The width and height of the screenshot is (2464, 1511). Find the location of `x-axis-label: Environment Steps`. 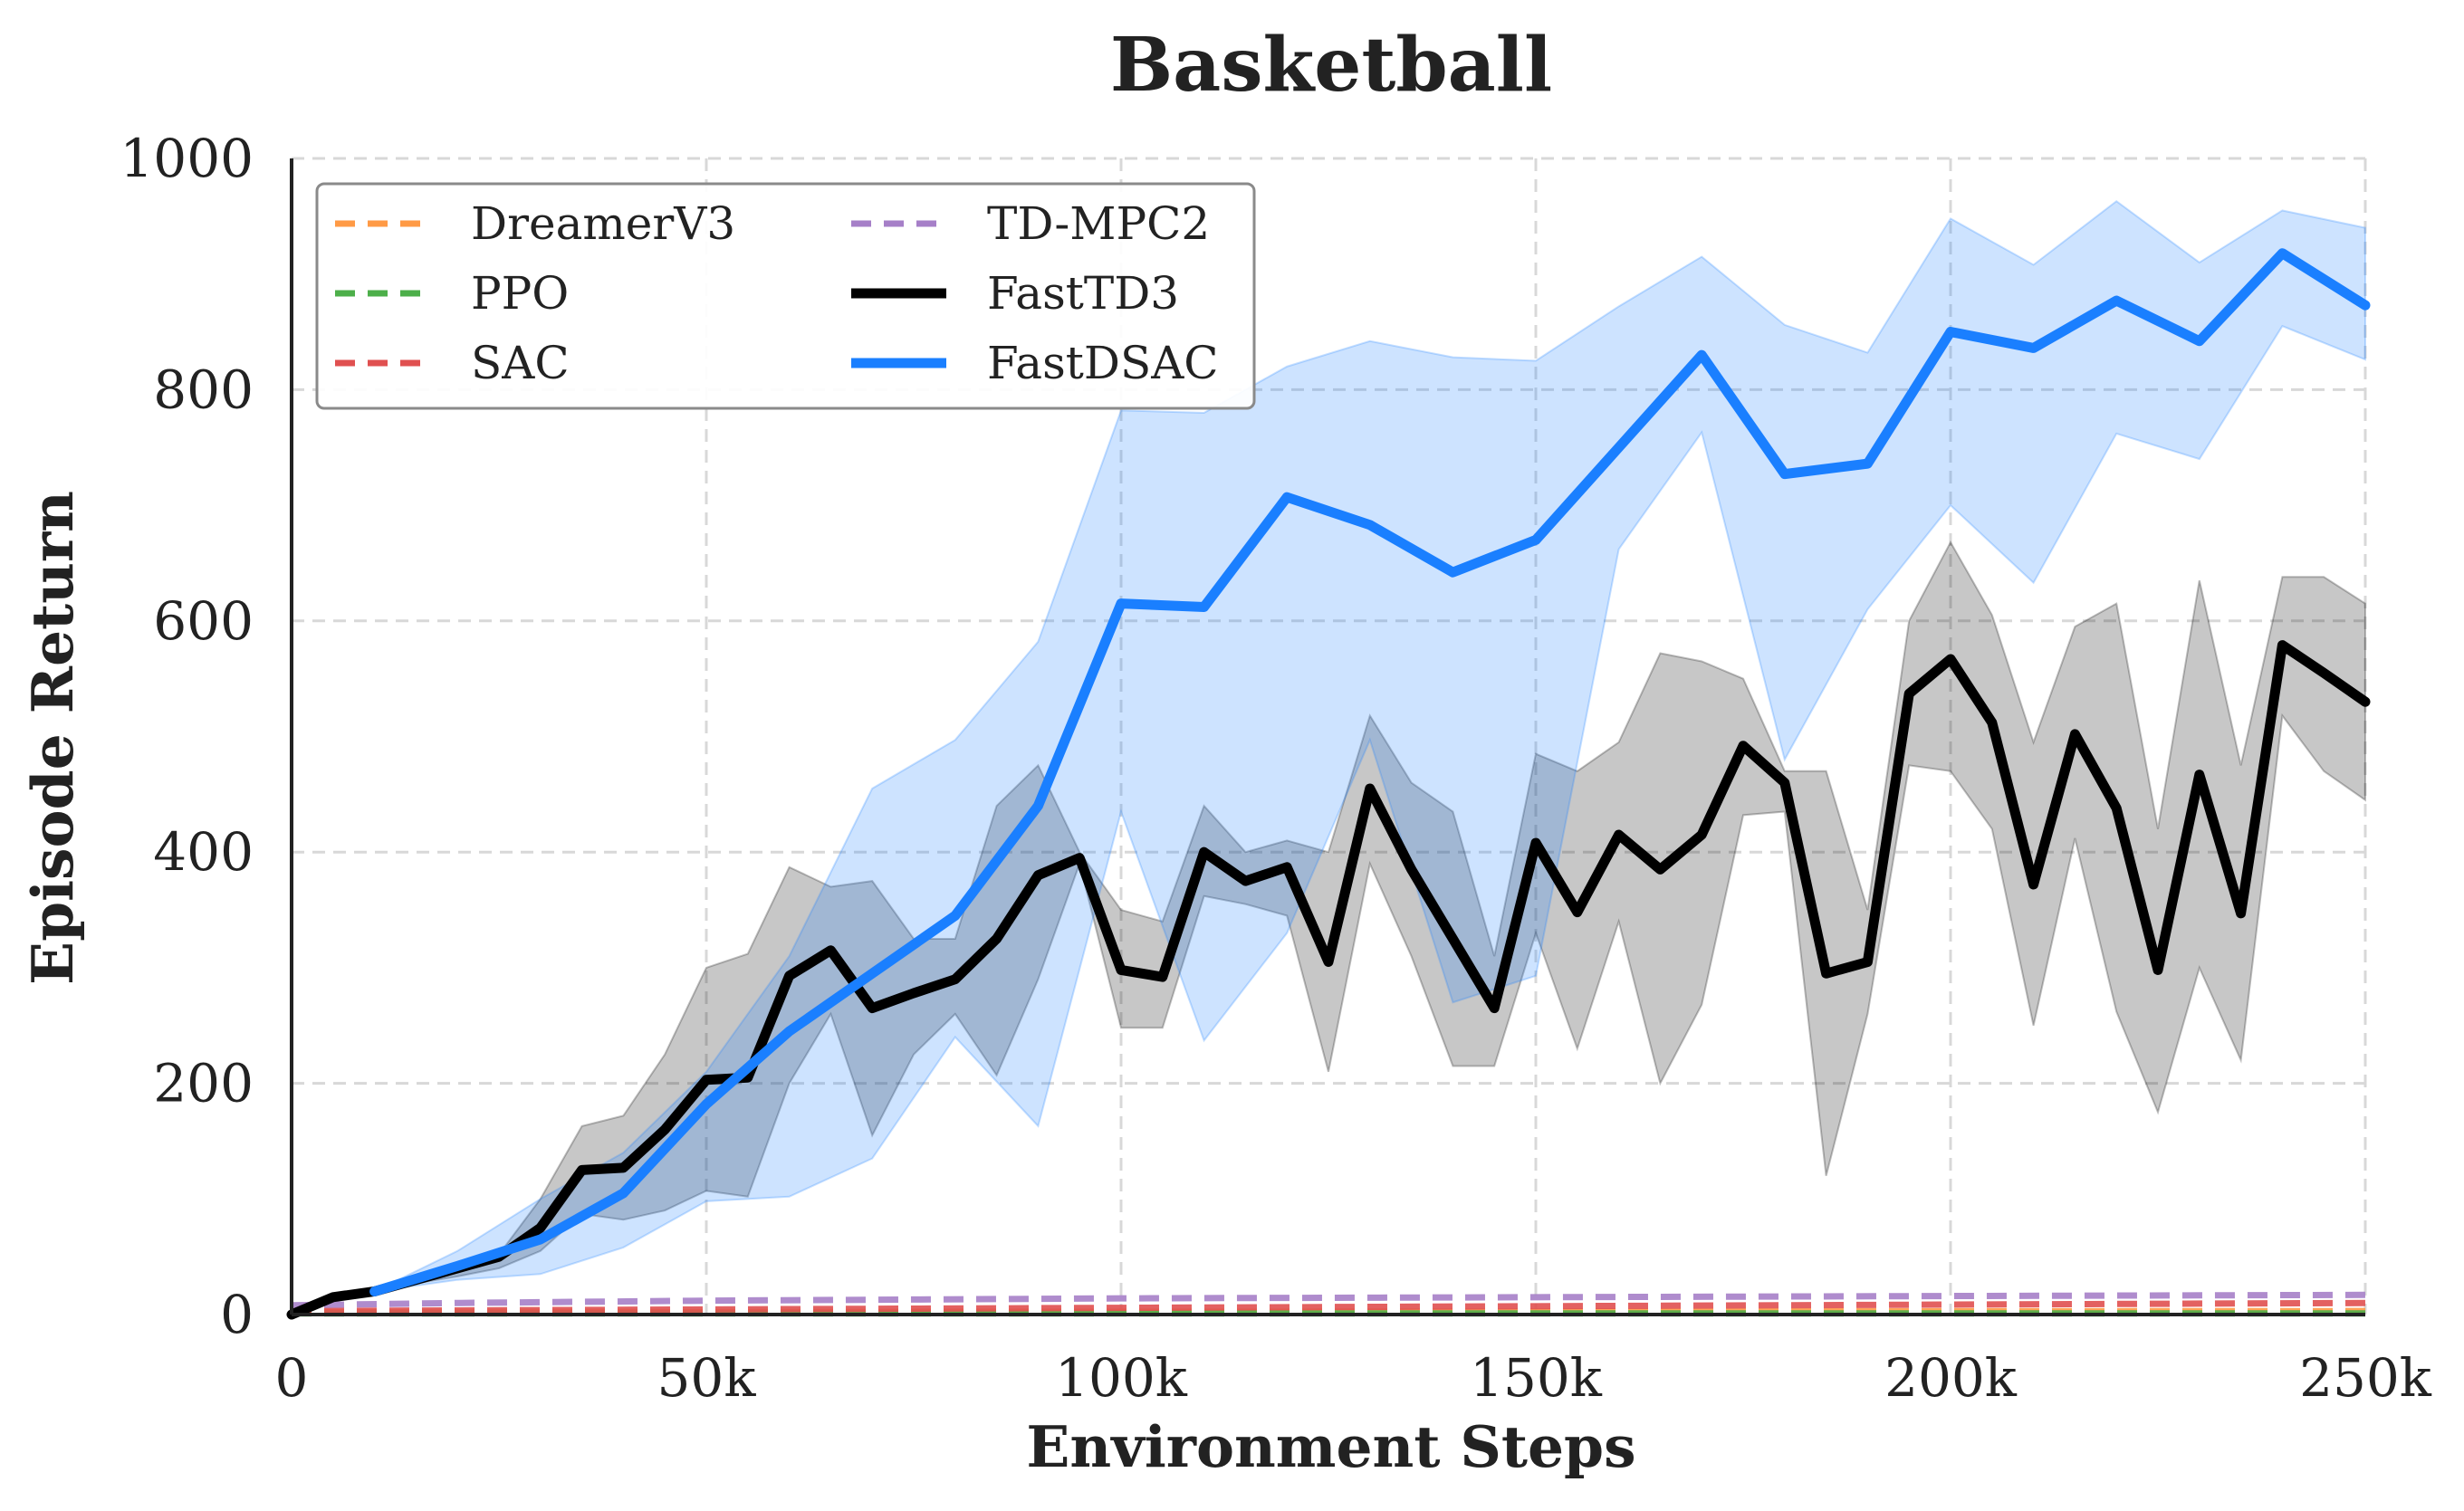

x-axis-label: Environment Steps is located at coordinates (1330, 1446).